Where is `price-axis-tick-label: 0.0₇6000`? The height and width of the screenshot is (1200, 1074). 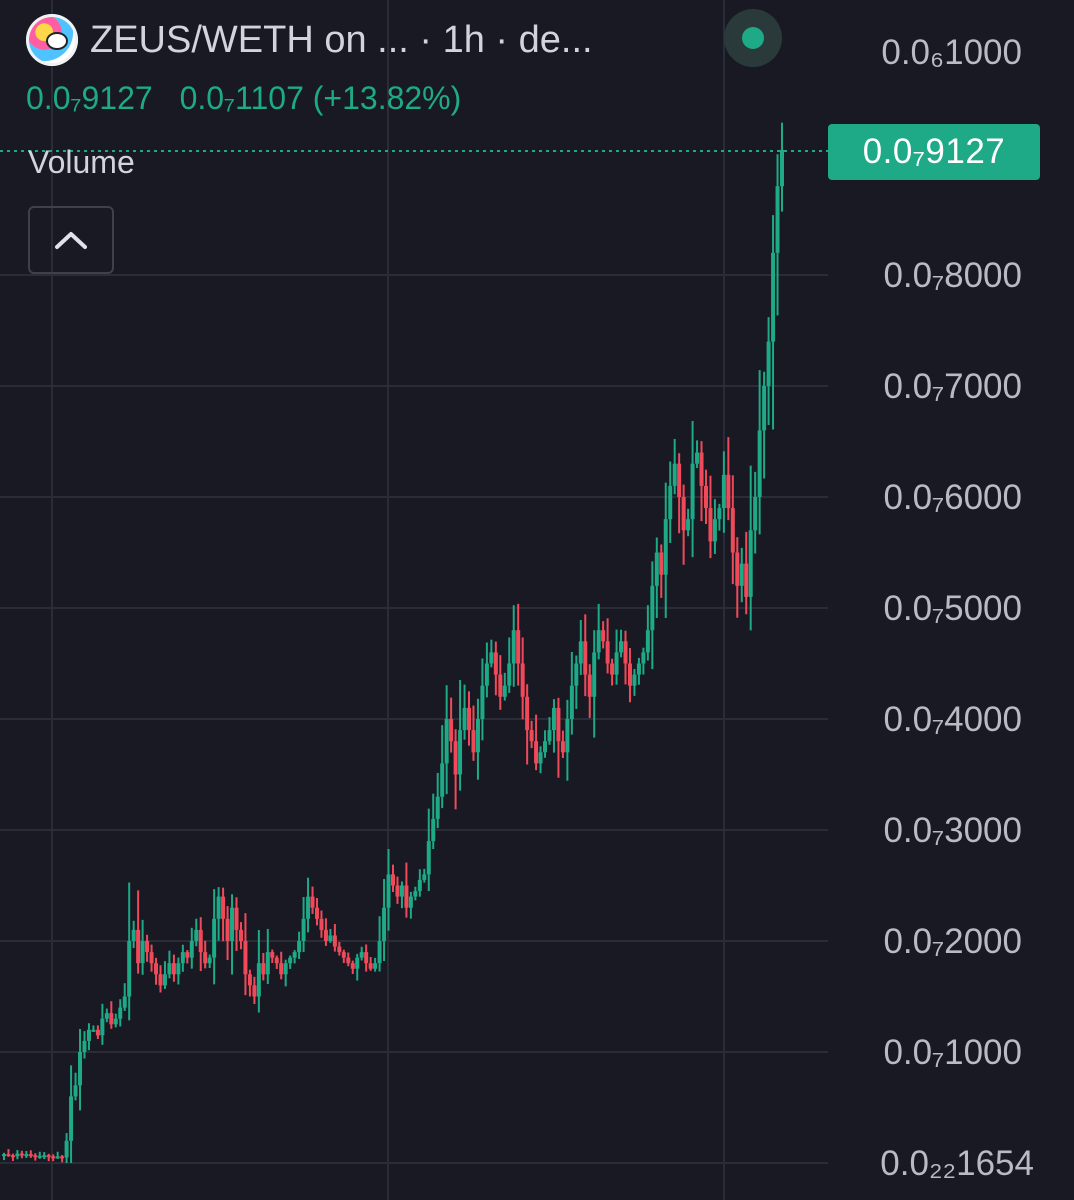 price-axis-tick-label: 0.0₇6000 is located at coordinates (952, 497).